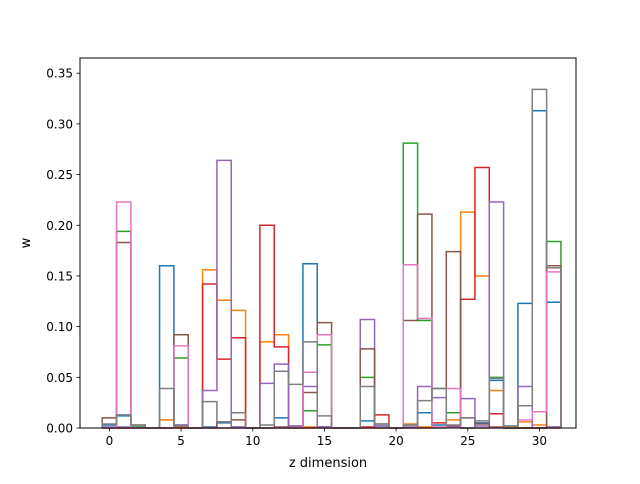  I want to click on x-tick-label: 0, so click(110, 441).